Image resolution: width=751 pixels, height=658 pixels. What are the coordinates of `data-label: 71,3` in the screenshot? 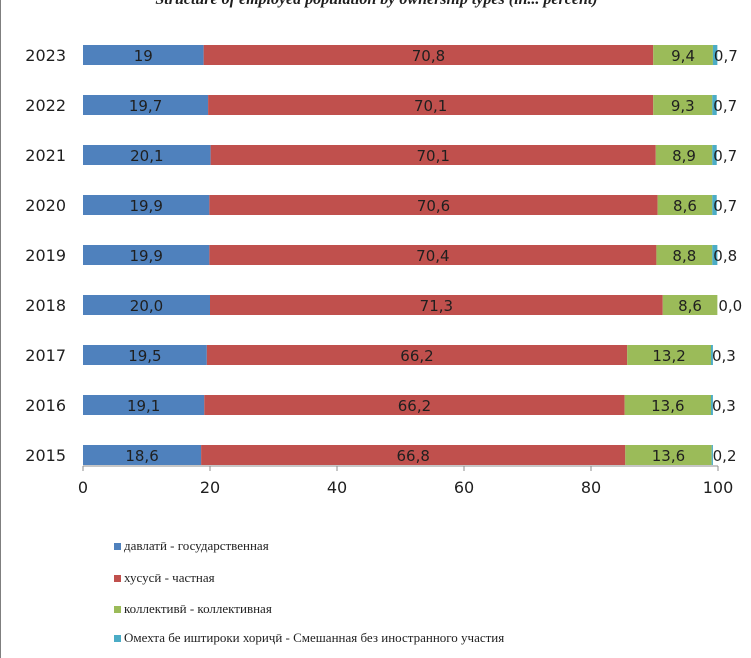 It's located at (436, 306).